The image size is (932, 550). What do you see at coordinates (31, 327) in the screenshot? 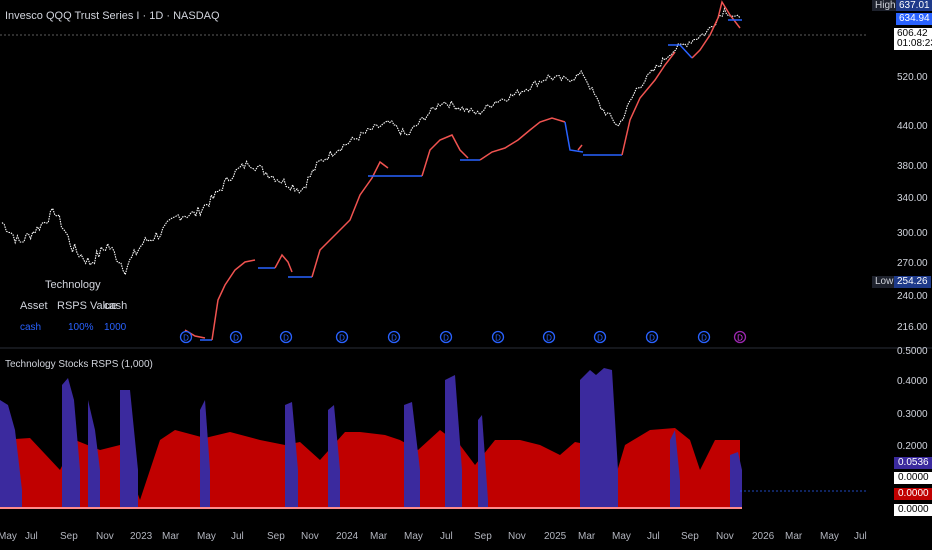
I see `table-cell-asset: cash` at bounding box center [31, 327].